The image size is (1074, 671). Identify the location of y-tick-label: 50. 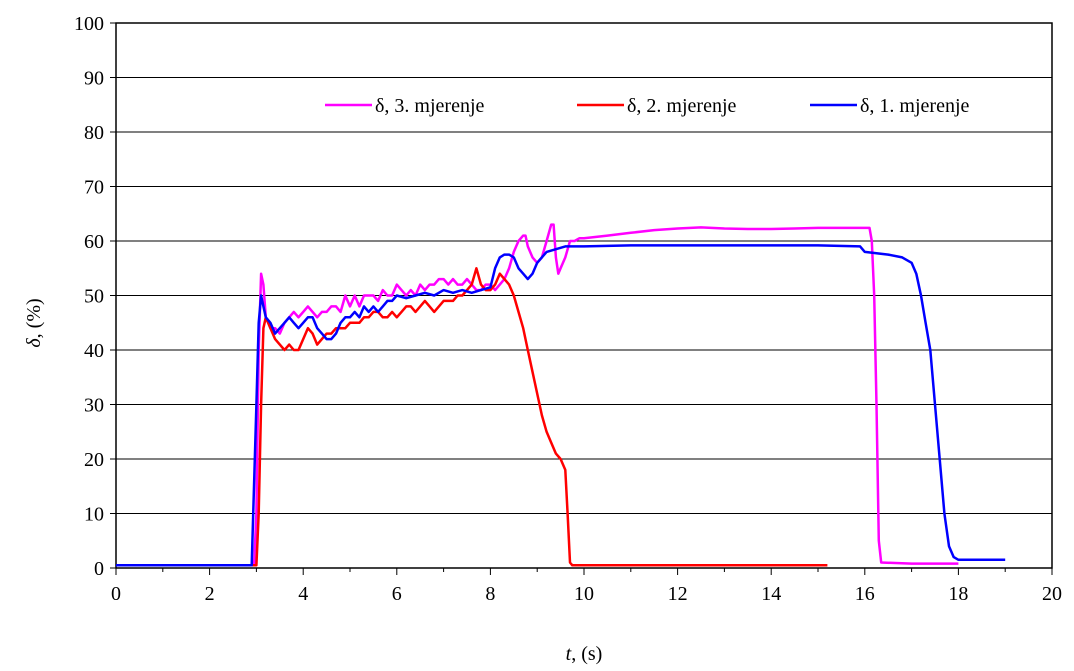
(94, 297).